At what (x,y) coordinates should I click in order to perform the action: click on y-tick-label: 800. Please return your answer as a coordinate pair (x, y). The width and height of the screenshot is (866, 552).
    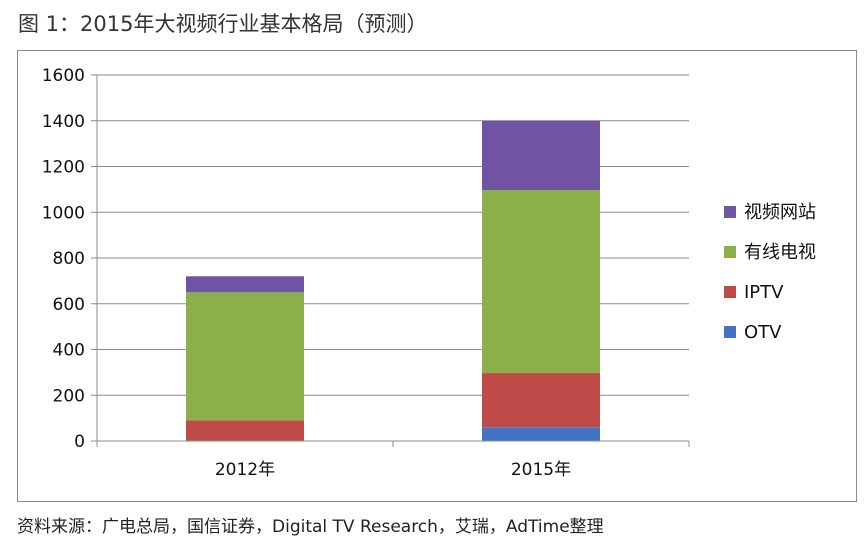
    Looking at the image, I should click on (69, 259).